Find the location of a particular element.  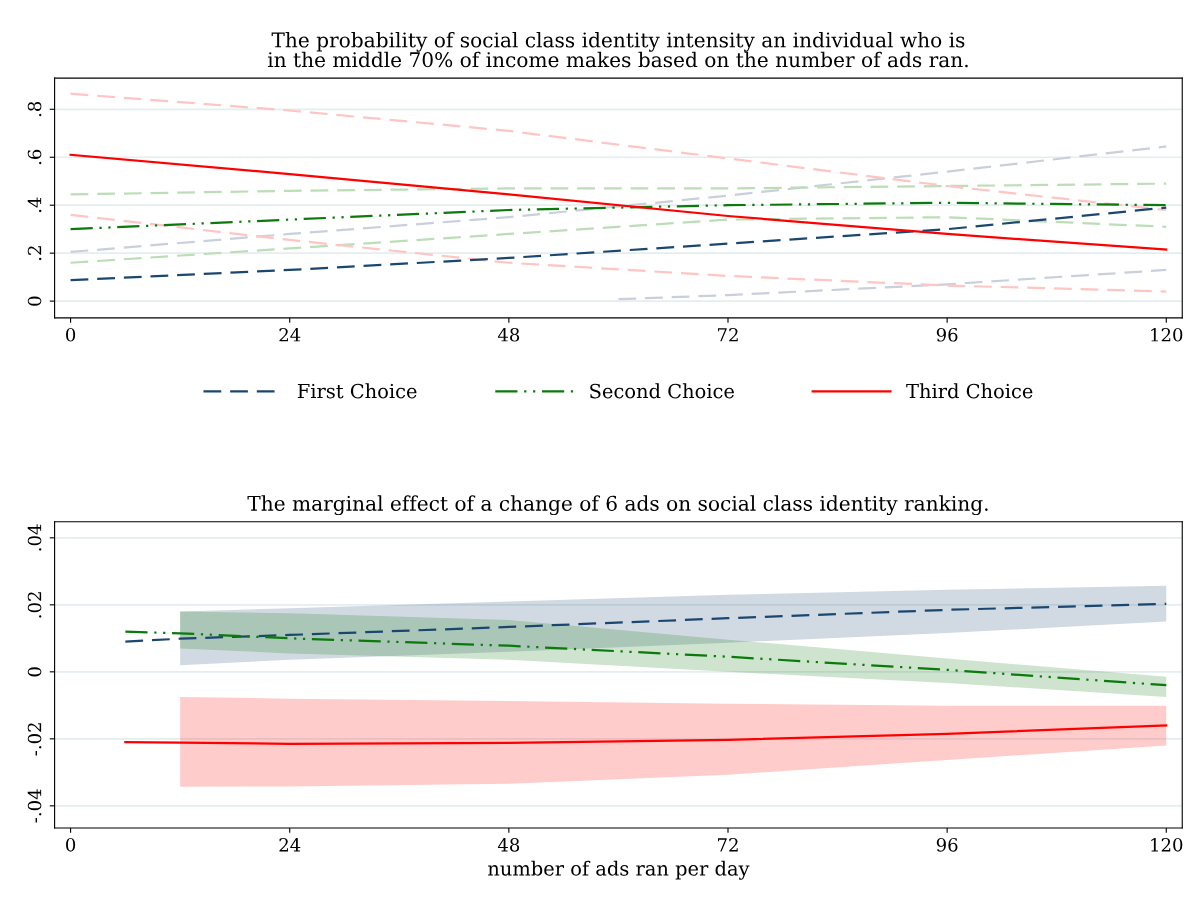

legend-label: Third Choice is located at coordinates (969, 391).